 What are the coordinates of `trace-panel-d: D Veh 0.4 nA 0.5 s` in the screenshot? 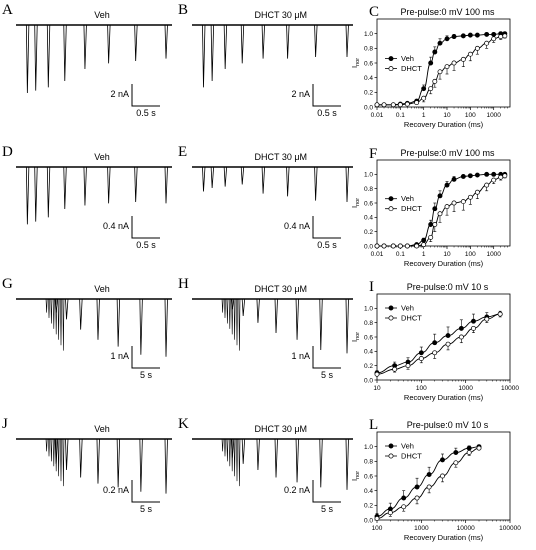 It's located at (87, 197).